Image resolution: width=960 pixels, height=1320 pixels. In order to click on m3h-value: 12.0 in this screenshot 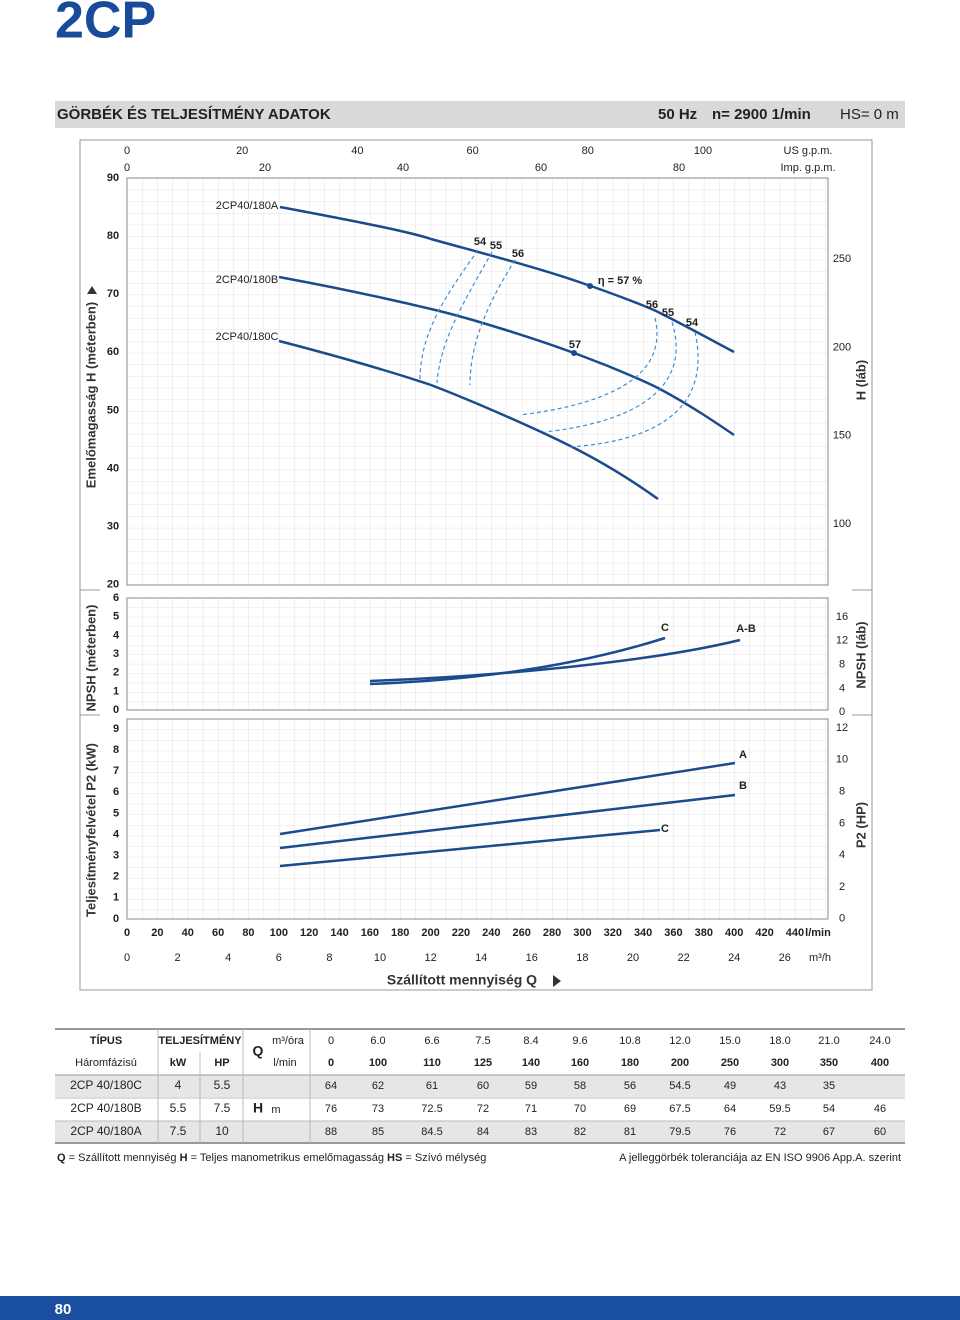, I will do `click(679, 1041)`.